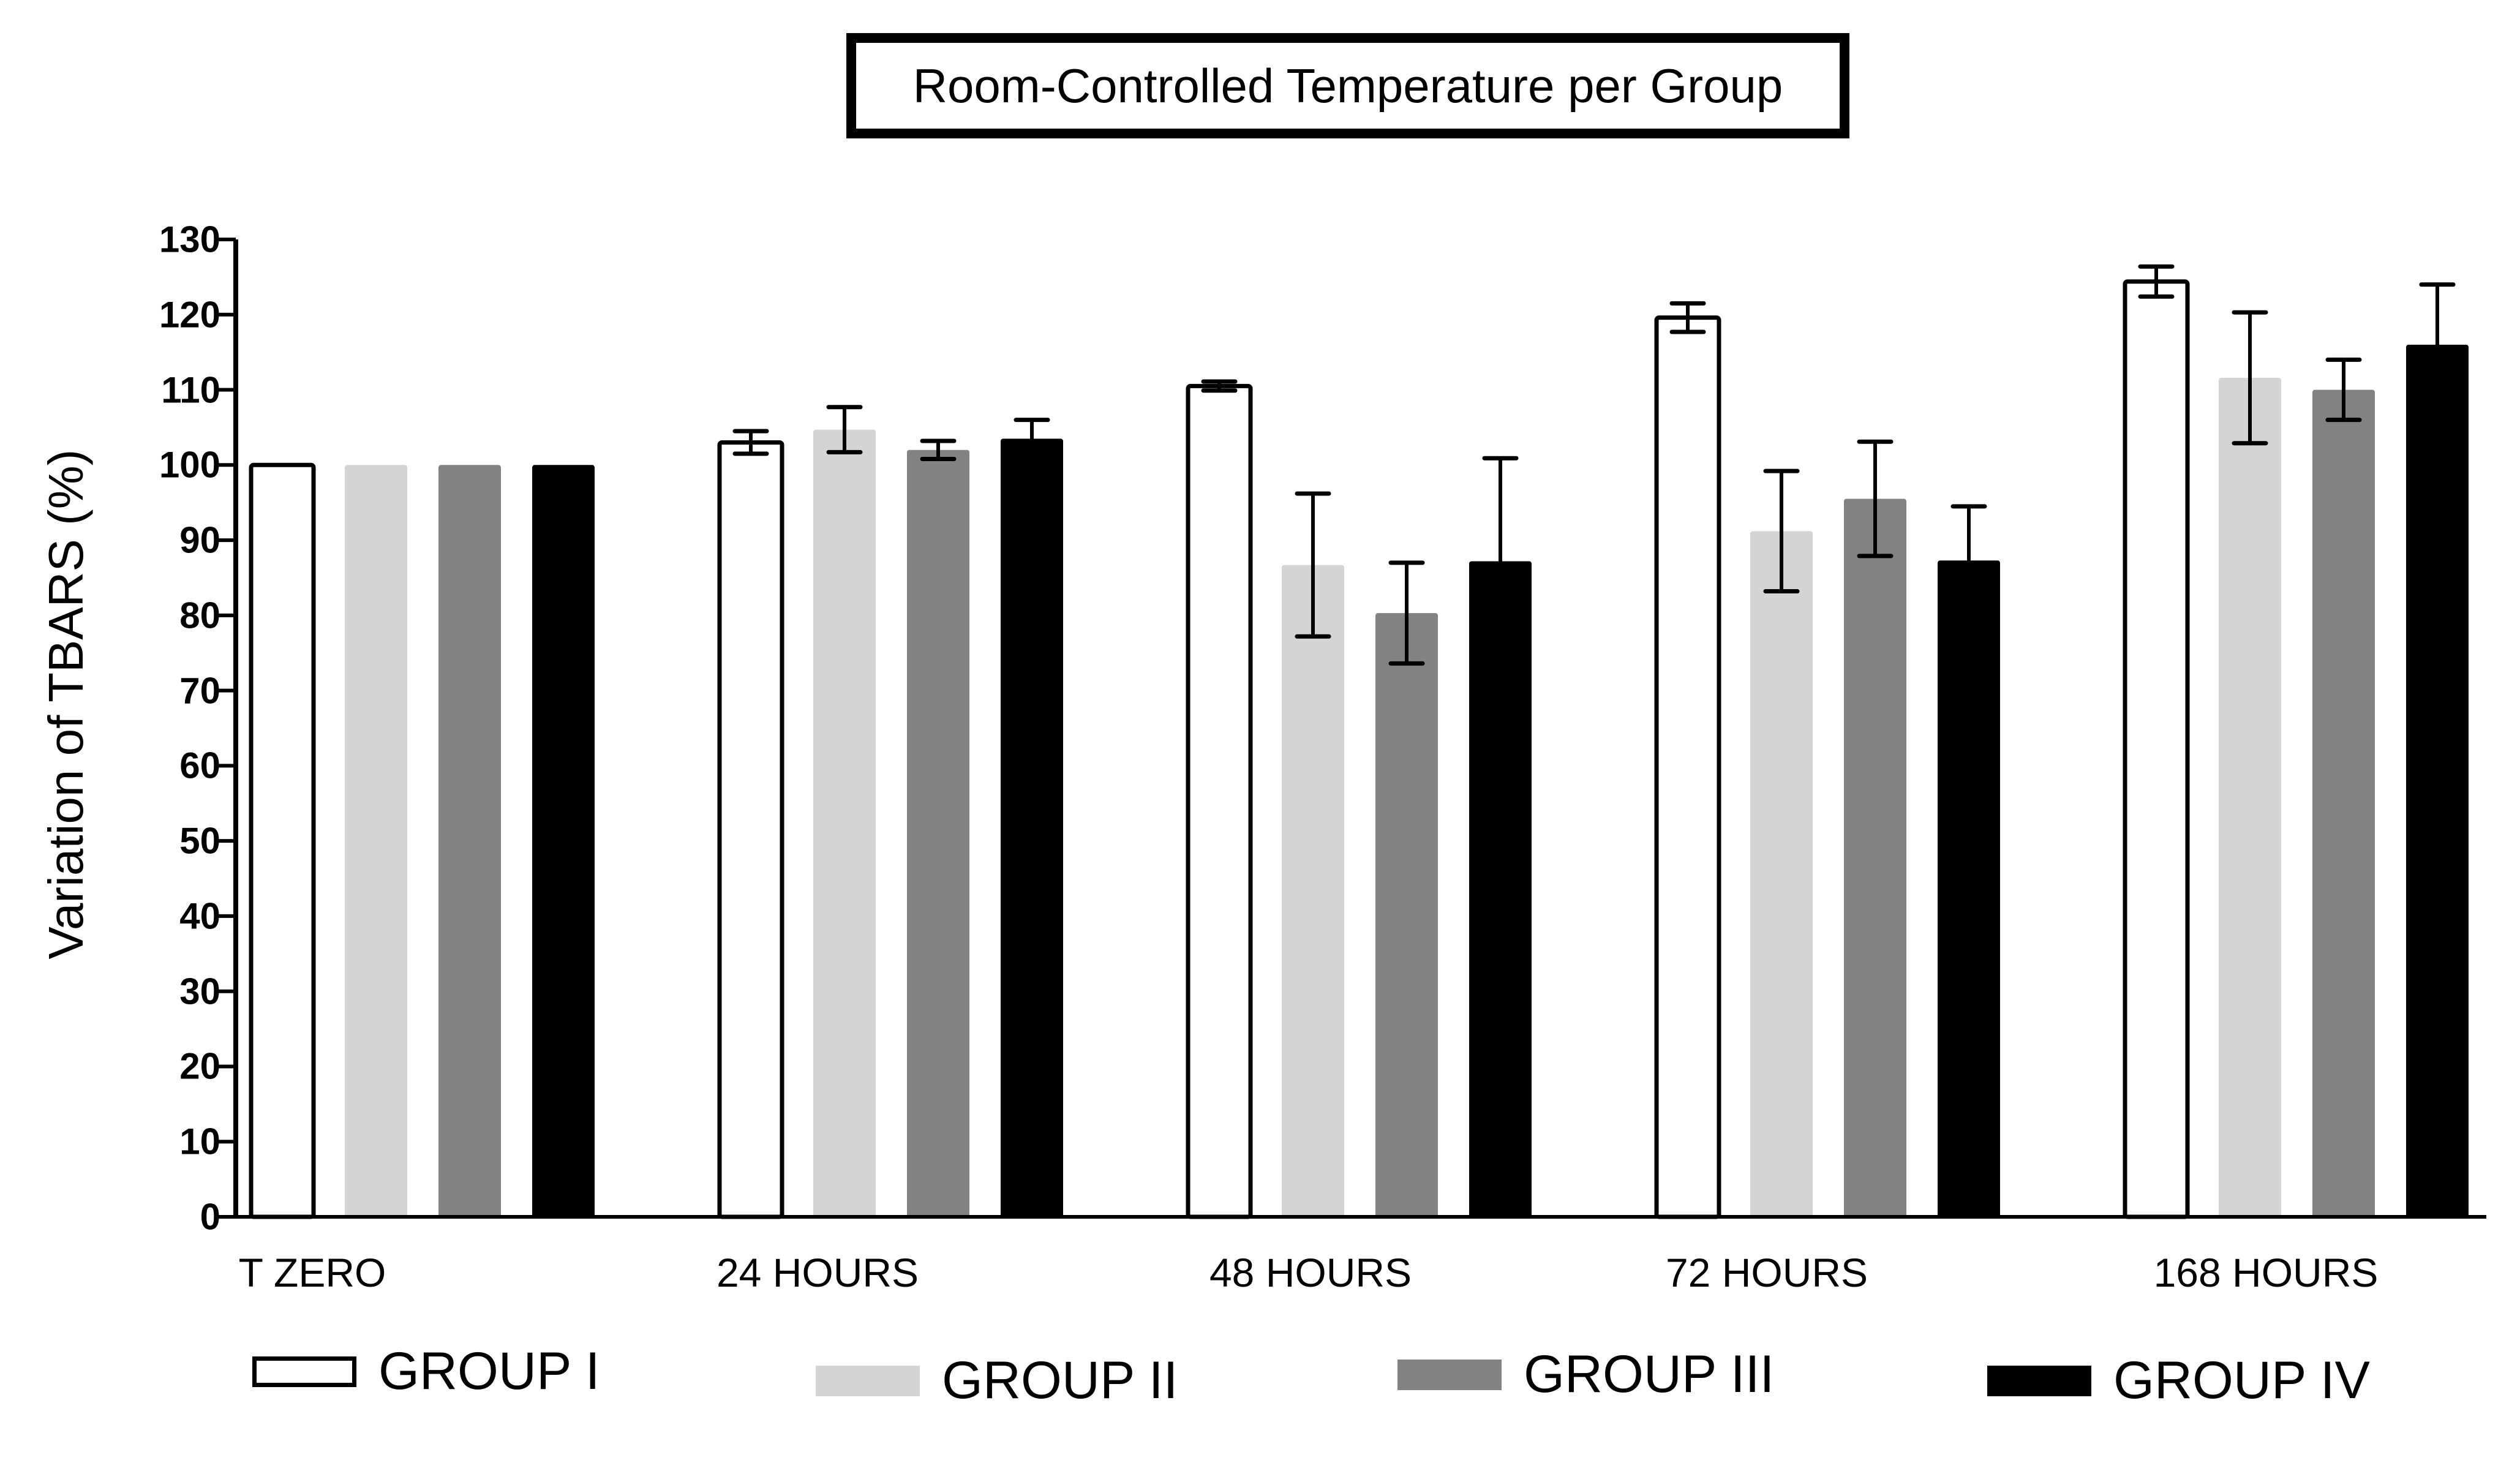 This screenshot has width=2520, height=1482. I want to click on y-tick-label: 20, so click(199, 1066).